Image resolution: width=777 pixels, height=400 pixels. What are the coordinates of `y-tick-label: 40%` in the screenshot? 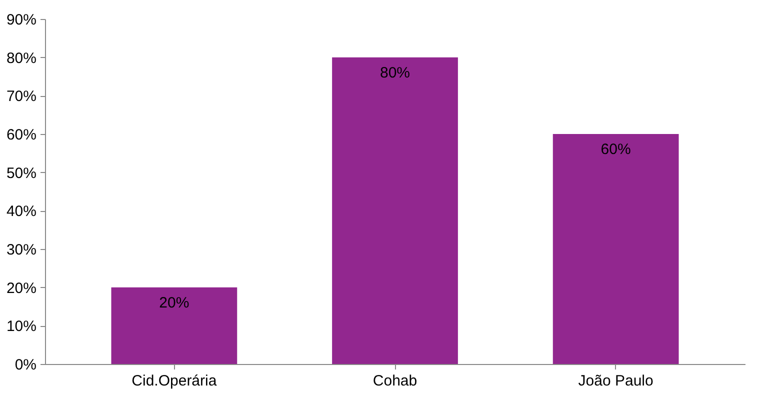 It's located at (21, 211).